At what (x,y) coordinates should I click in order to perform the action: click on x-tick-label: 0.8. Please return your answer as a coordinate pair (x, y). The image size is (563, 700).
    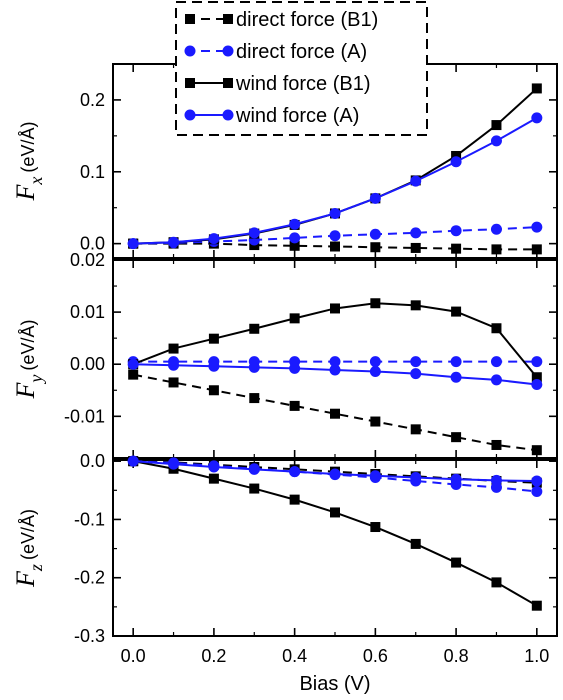
    Looking at the image, I should click on (456, 656).